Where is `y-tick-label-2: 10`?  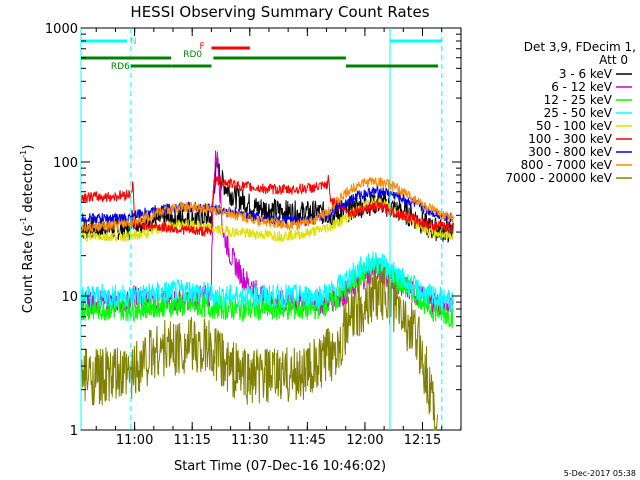 y-tick-label-2: 10 is located at coordinates (69, 297).